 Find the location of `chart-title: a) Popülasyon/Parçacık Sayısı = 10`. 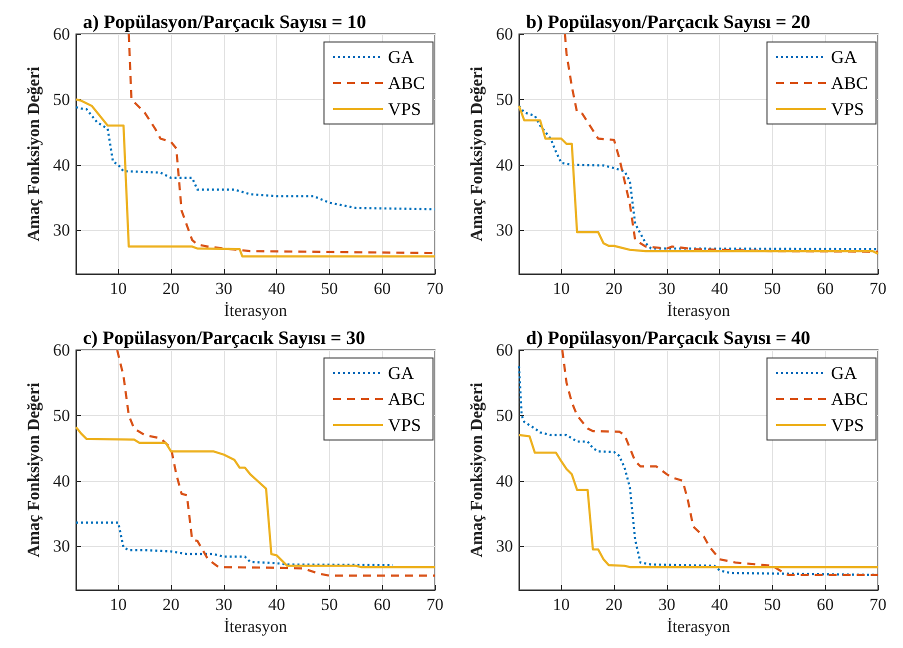

chart-title: a) Popülasyon/Parçacık Sayısı = 10 is located at coordinates (224, 22).